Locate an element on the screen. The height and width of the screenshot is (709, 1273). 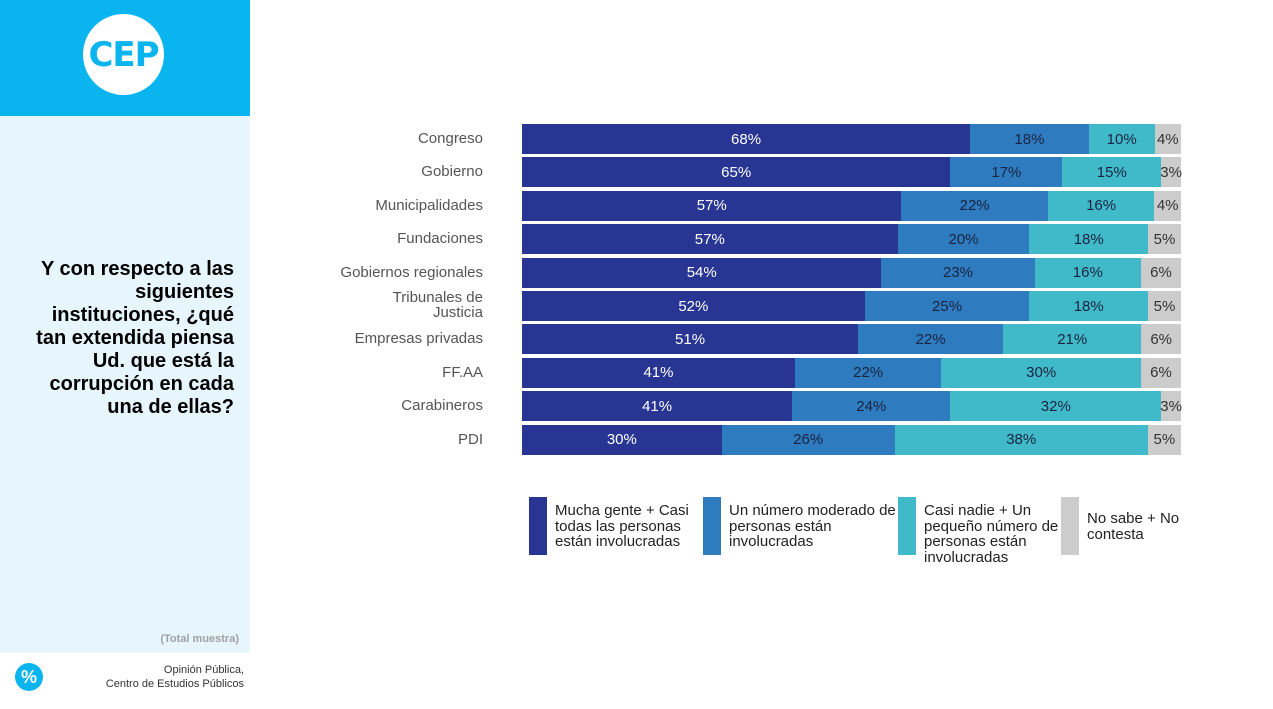
bar-segment: 3% is located at coordinates (1171, 172).